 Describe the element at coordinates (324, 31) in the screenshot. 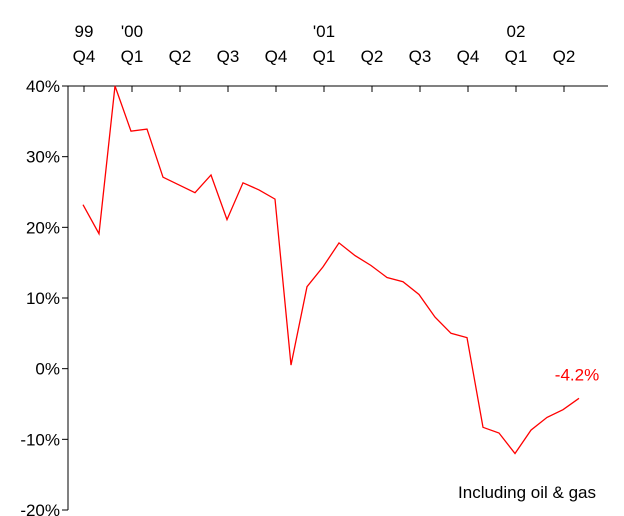

I see `x-tick-year-label: '01` at that location.